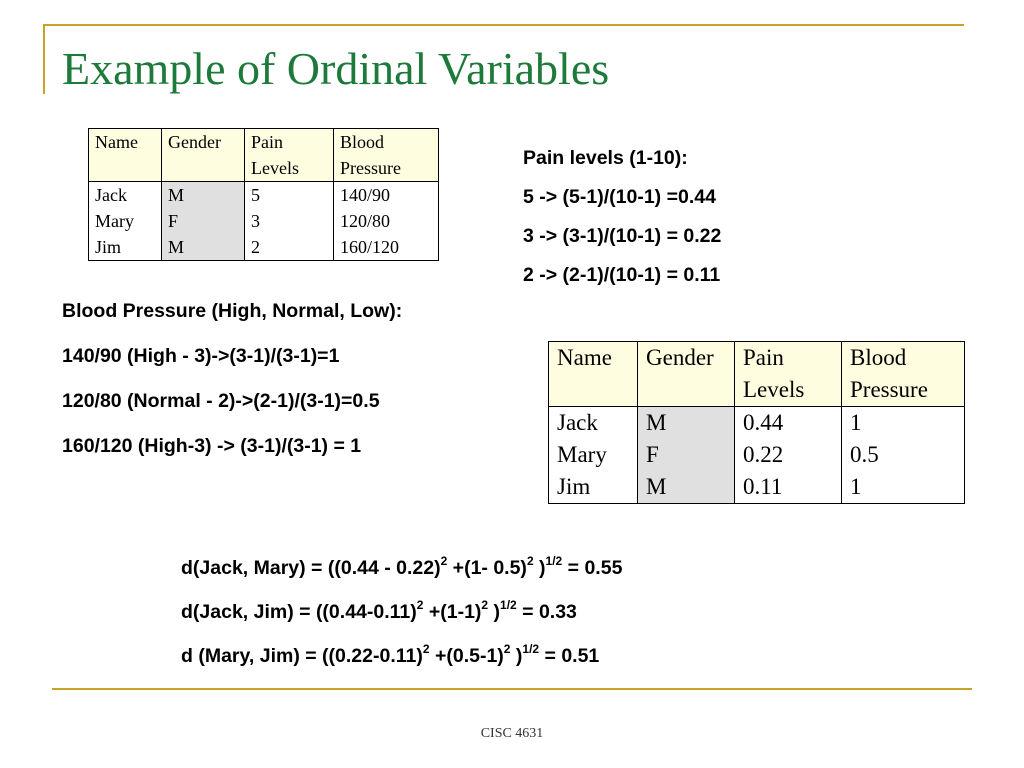  I want to click on pain-levels-column: 5 3 2, so click(289, 221).